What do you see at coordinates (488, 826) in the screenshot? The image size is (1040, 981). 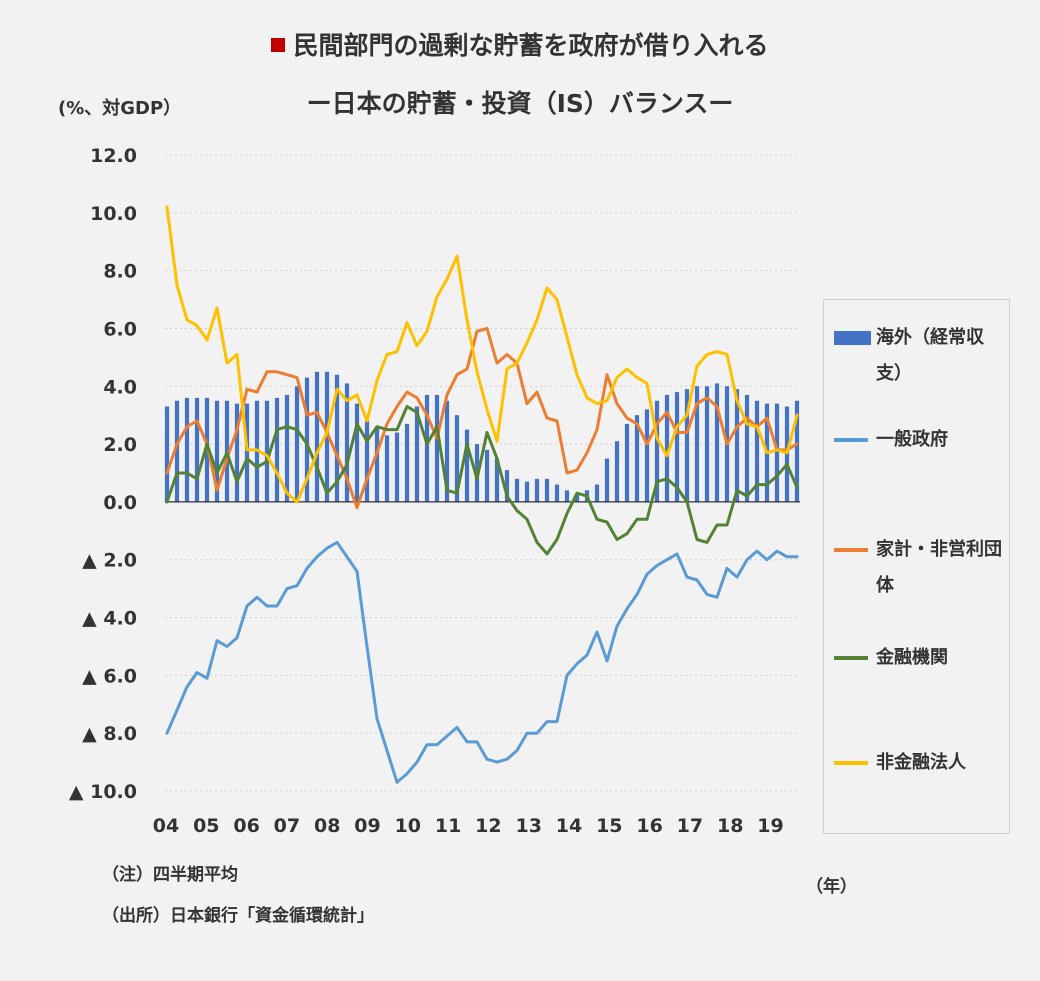 I see `x-tick-label: 12` at bounding box center [488, 826].